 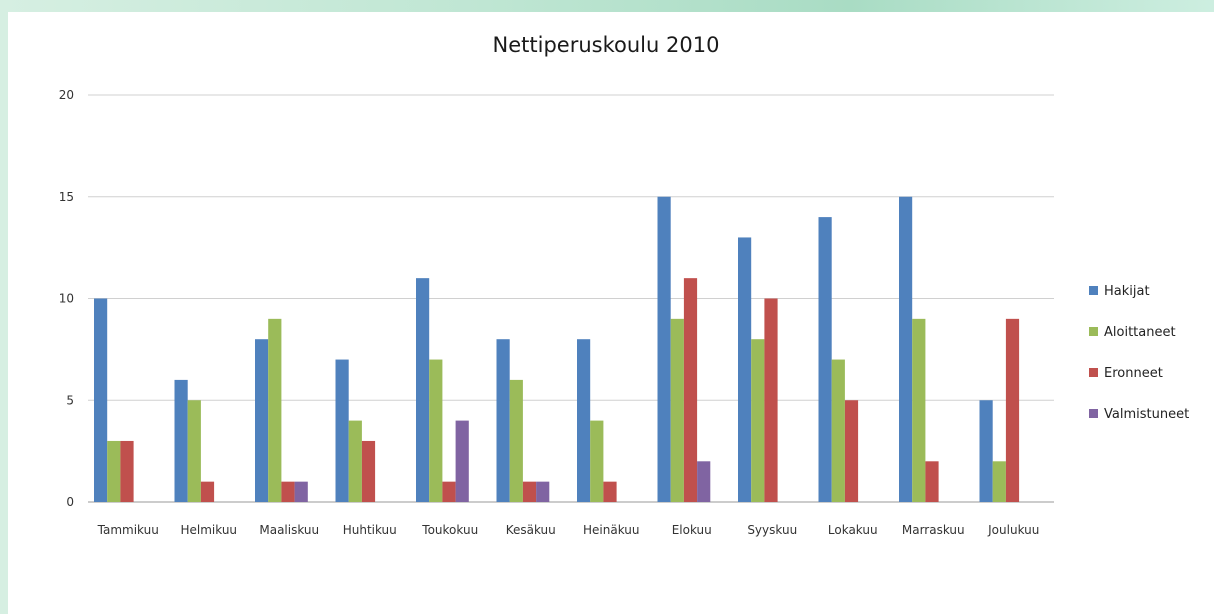 What do you see at coordinates (70, 502) in the screenshot?
I see `y-tick-label: 0` at bounding box center [70, 502].